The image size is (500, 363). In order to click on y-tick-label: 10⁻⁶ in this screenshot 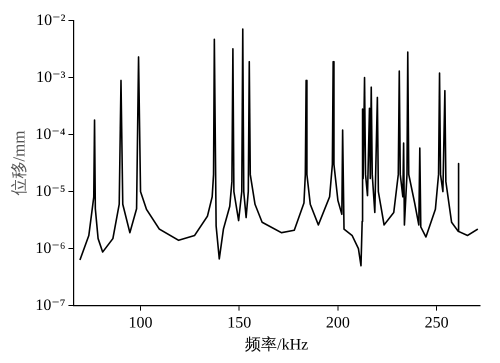, I will do `click(50, 248)`.